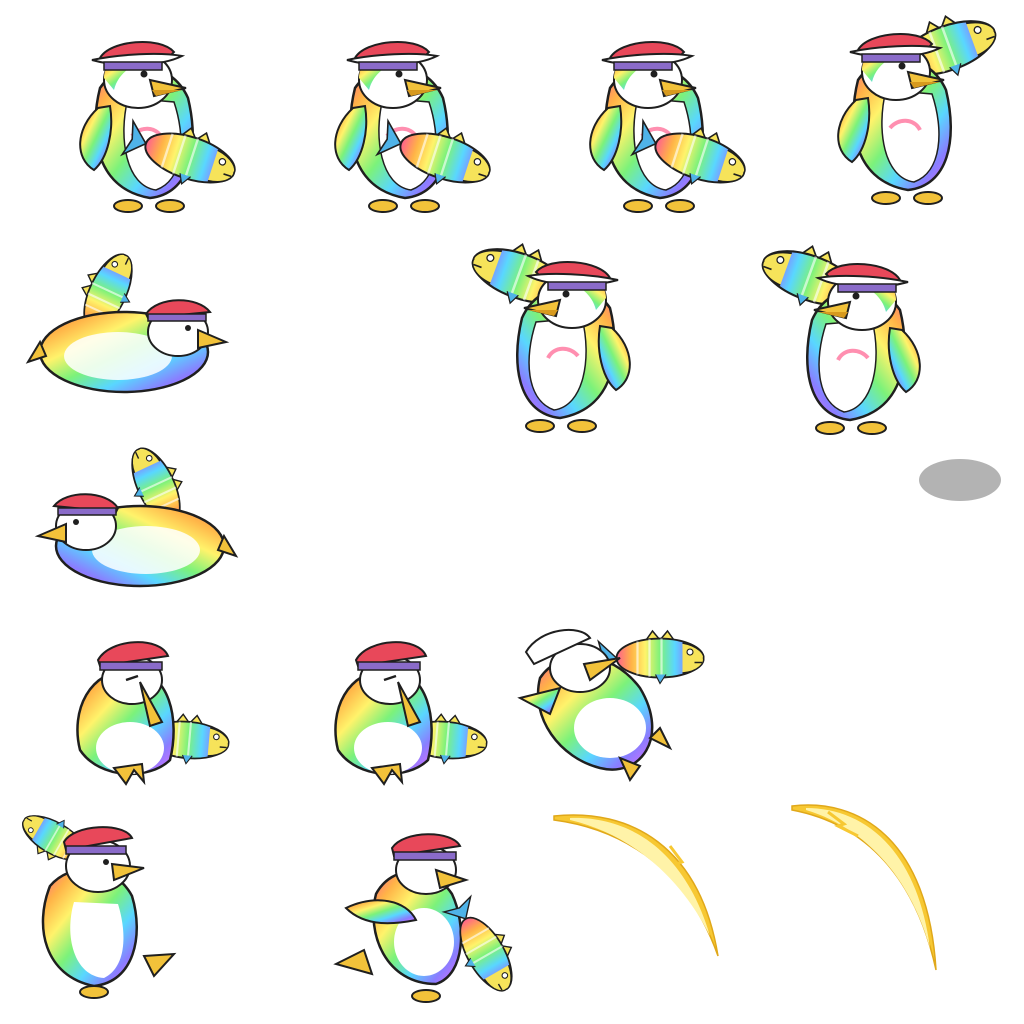 The image size is (1024, 1024). I want to click on sprite-frame-dash-swing, so click(434, 914).